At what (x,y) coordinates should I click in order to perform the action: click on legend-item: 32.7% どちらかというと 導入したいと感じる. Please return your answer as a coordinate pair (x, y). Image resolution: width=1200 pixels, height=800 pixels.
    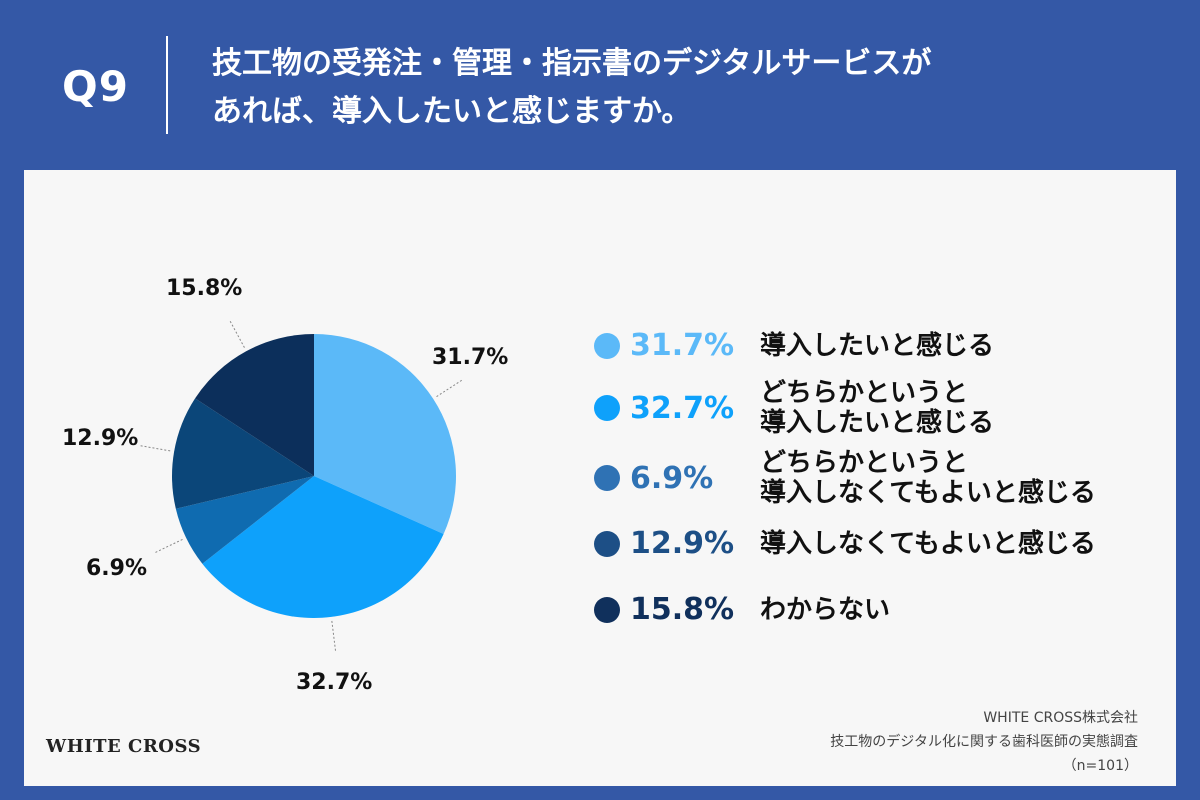
    Looking at the image, I should click on (794, 408).